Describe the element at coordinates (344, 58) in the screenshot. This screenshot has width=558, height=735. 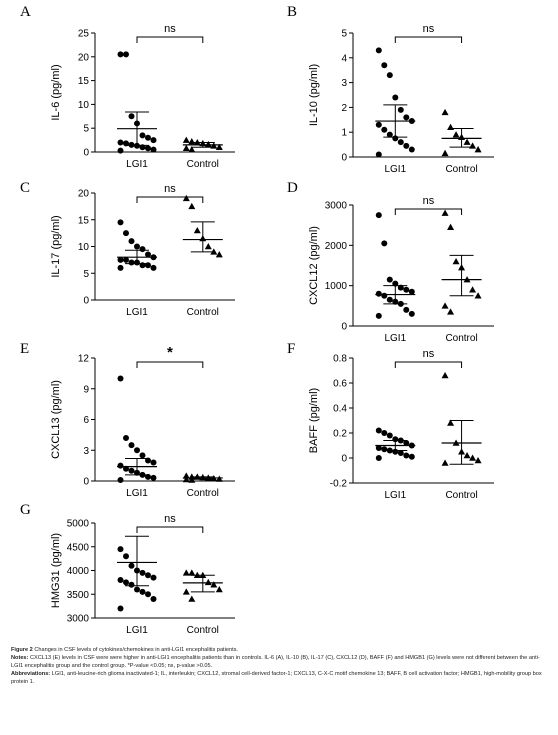
I see `y-tick-label: 4` at that location.